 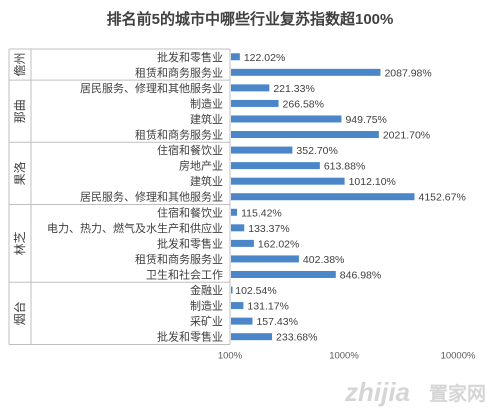 What do you see at coordinates (323, 260) in the screenshot?
I see `data-label: 402.38%` at bounding box center [323, 260].